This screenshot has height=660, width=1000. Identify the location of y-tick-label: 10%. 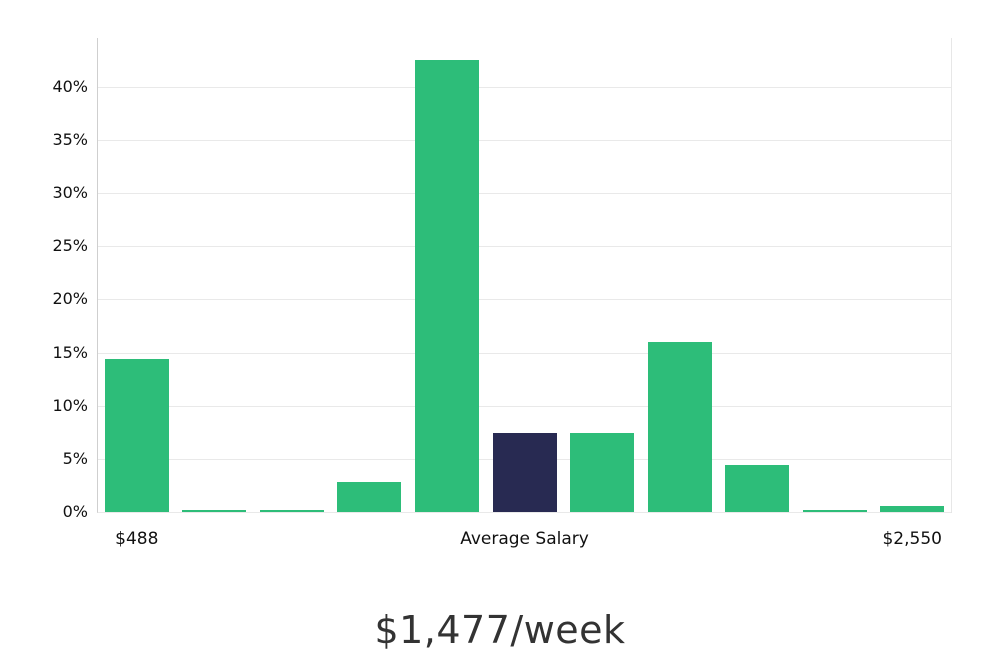
(70, 405).